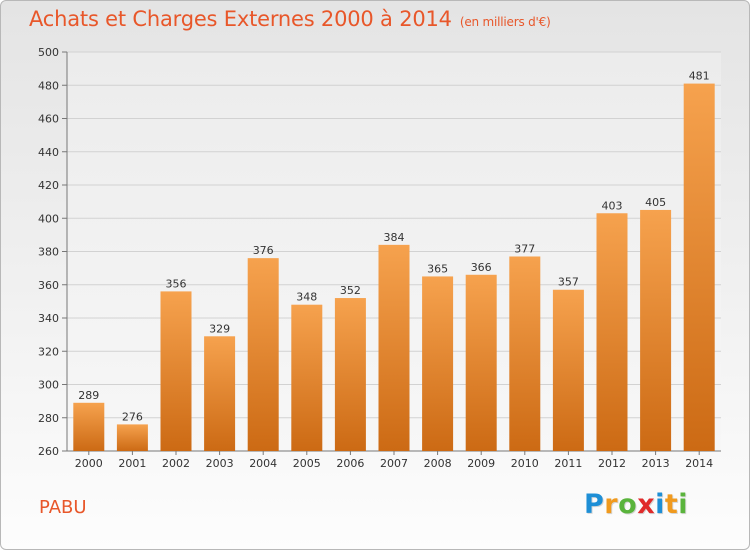 This screenshot has width=750, height=550. Describe the element at coordinates (656, 463) in the screenshot. I see `x-tick-label: 2013` at that location.